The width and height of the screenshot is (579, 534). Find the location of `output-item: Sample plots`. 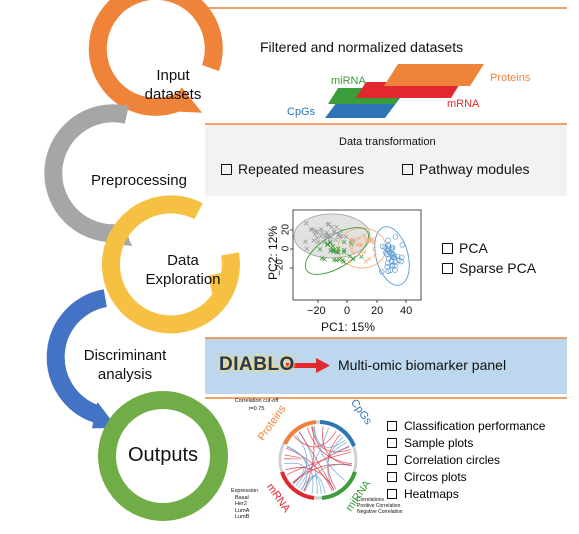

output-item: Sample plots is located at coordinates (466, 443).